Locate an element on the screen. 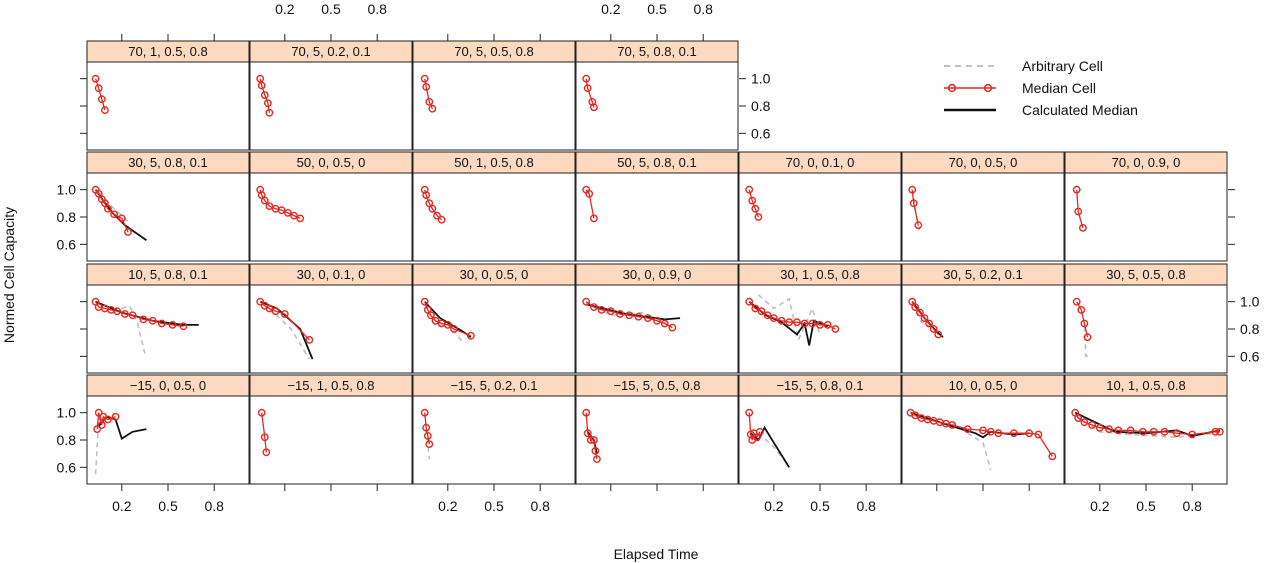 The image size is (1280, 563). panel: 70, 0, 0.1, 0 is located at coordinates (820, 206).